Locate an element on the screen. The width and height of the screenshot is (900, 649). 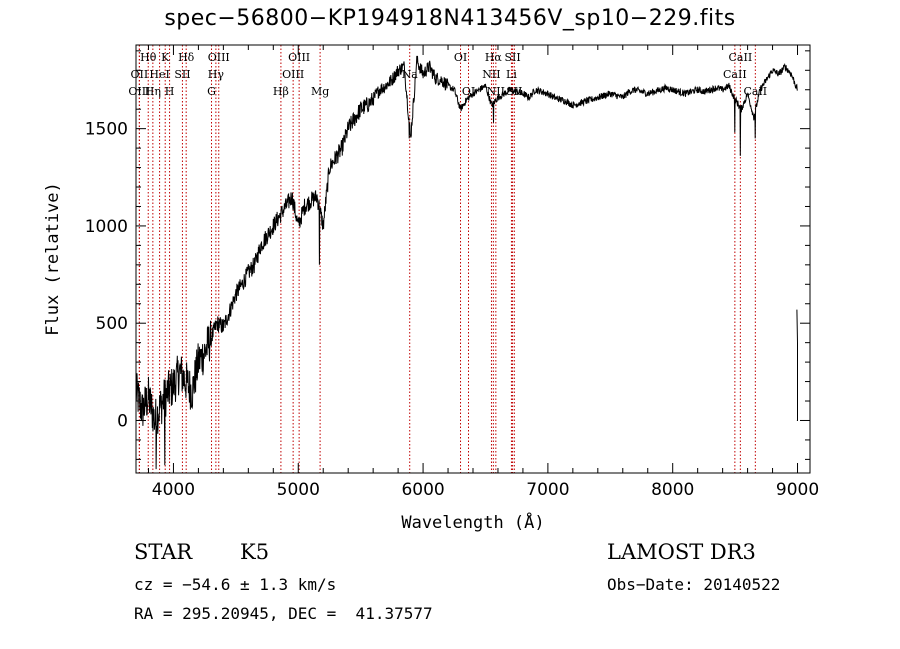
line-label-24: SII is located at coordinates (514, 91).